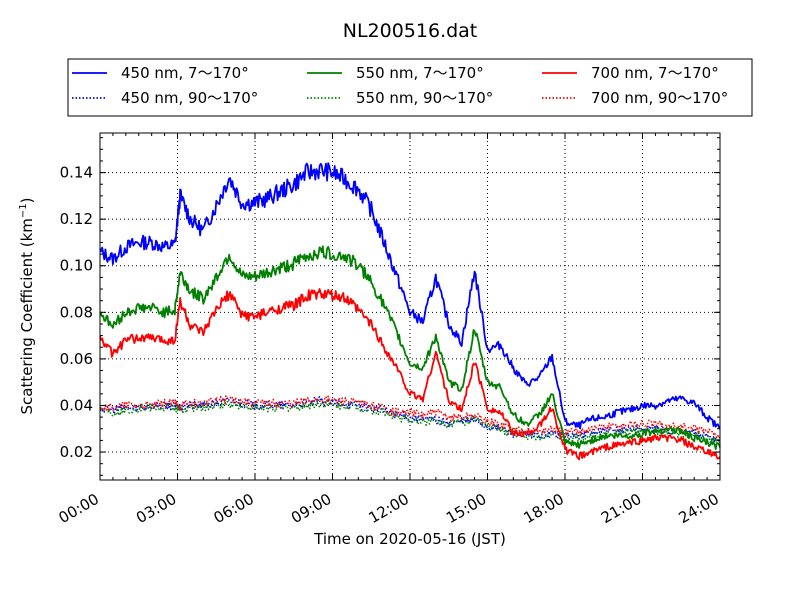  What do you see at coordinates (466, 508) in the screenshot?
I see `x-tick-label: 15:00` at bounding box center [466, 508].